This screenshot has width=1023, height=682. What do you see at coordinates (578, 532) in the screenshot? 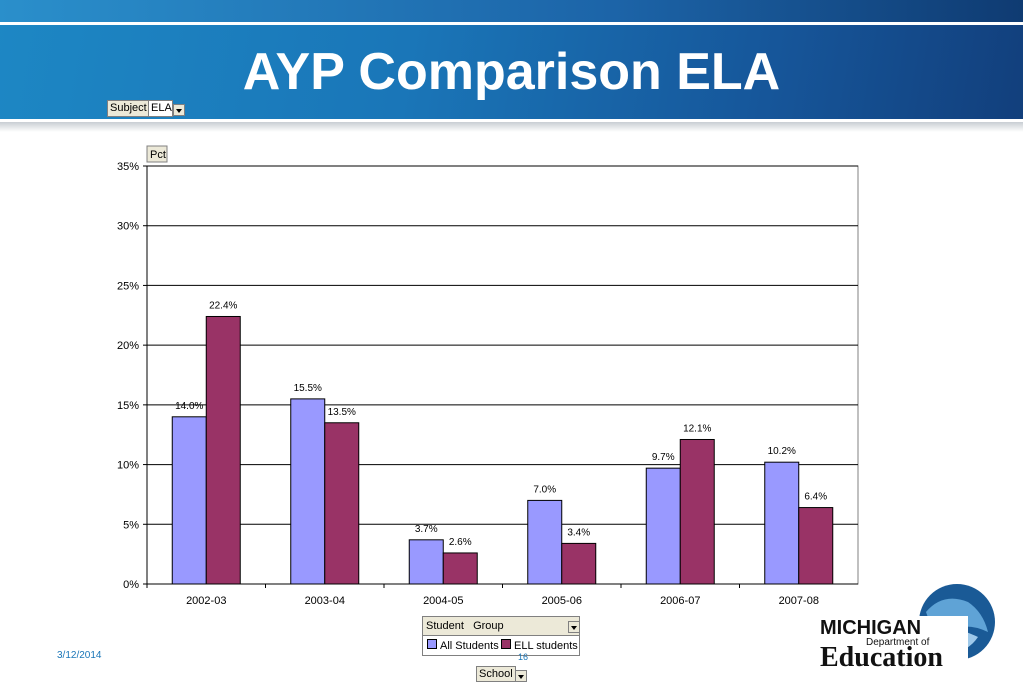
I see `data-label: 3.4%` at bounding box center [578, 532].